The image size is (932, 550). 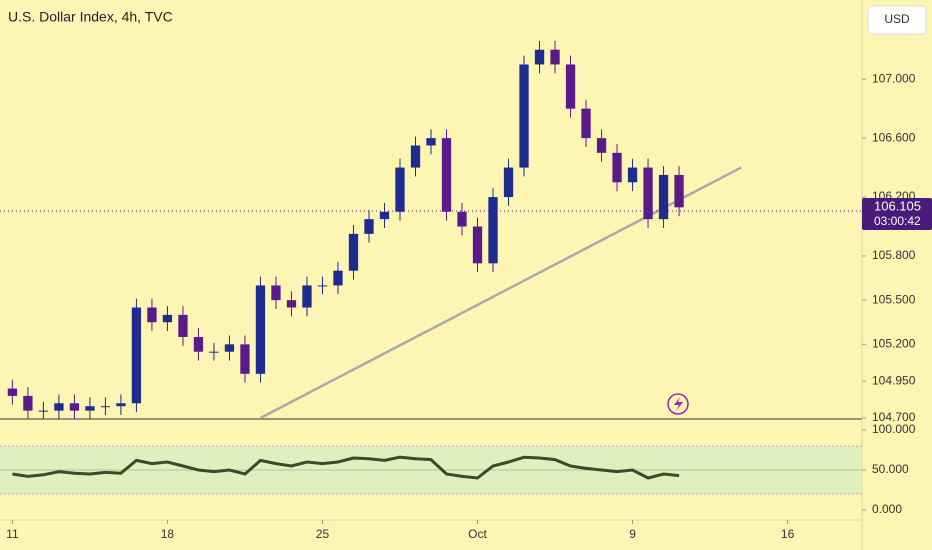 What do you see at coordinates (788, 534) in the screenshot?
I see `x-tick-label: 16` at bounding box center [788, 534].